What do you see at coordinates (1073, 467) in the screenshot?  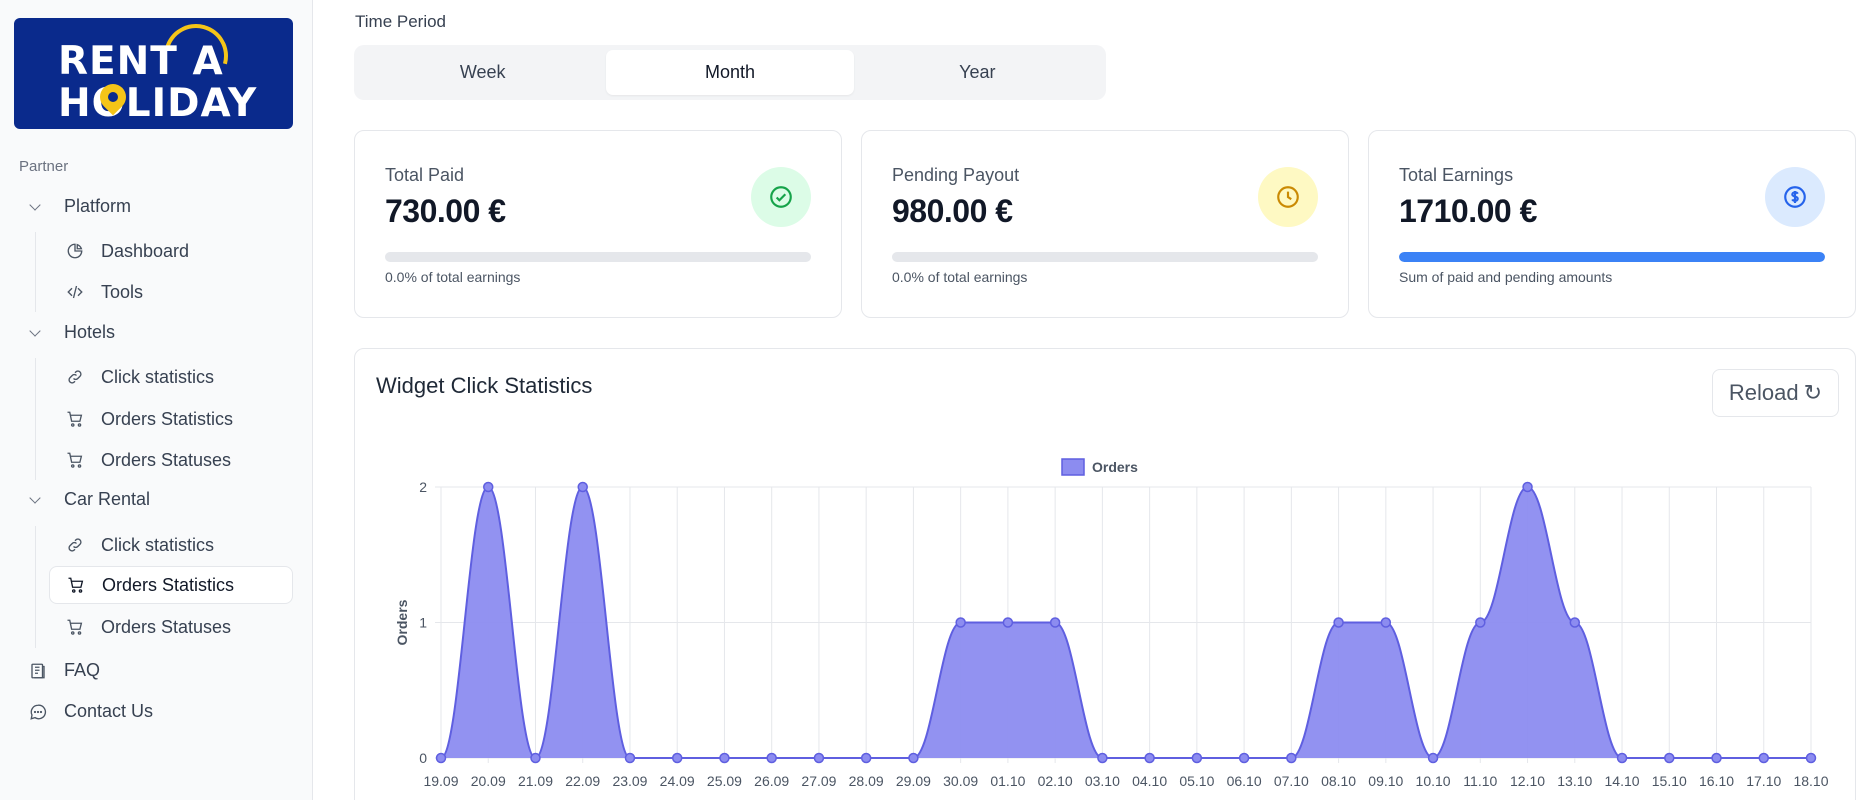 I see `legend-swatch` at bounding box center [1073, 467].